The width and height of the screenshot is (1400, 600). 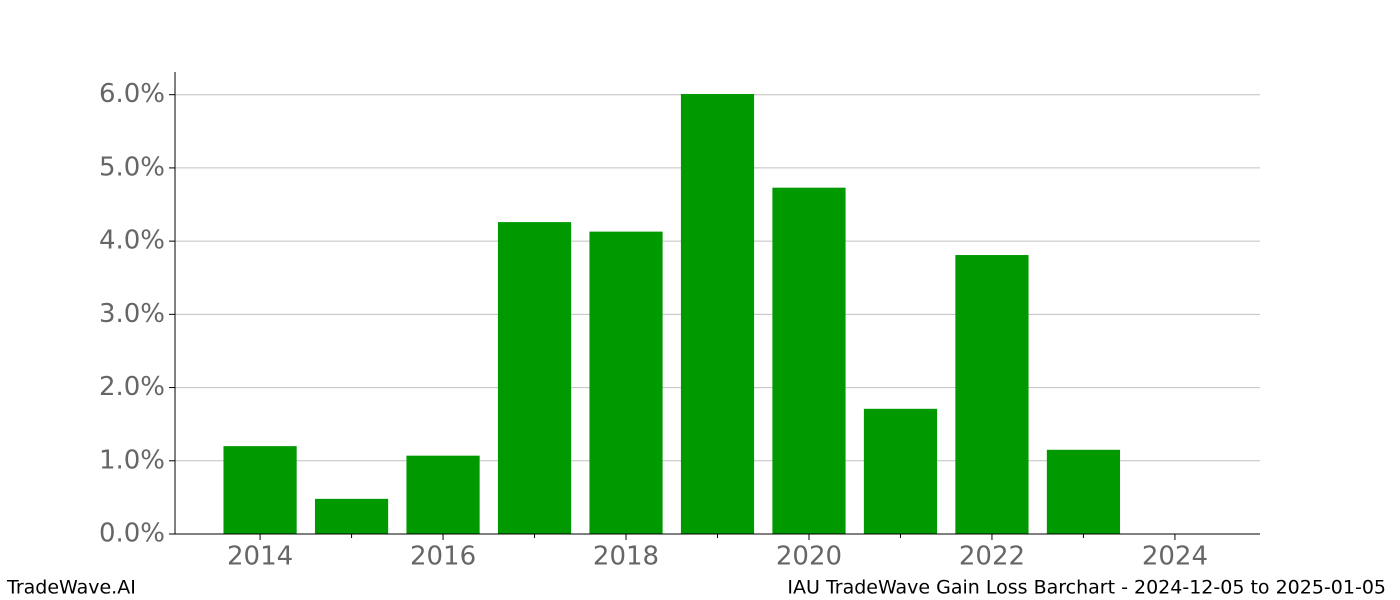 What do you see at coordinates (626, 557) in the screenshot?
I see `x-tick-label: 2018` at bounding box center [626, 557].